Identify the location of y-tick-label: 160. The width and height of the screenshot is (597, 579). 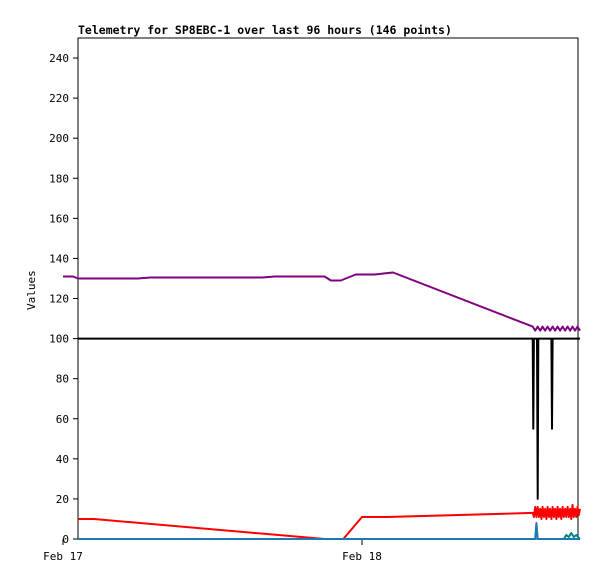
(59, 218).